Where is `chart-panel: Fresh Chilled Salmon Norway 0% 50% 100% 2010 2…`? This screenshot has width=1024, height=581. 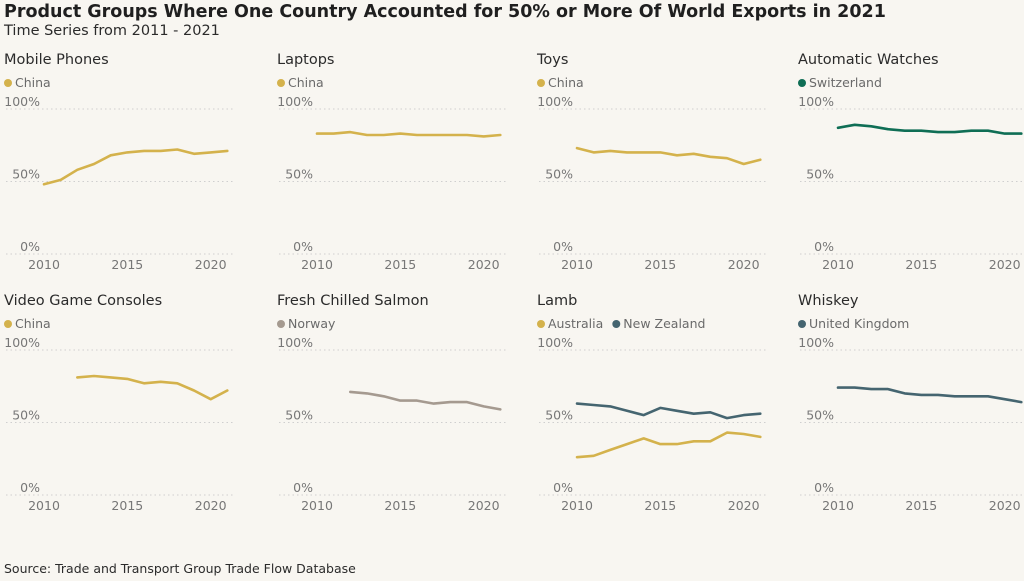
chart-panel: Fresh Chilled Salmon Norway 0% 50% 100% 2010 2… is located at coordinates (392, 403).